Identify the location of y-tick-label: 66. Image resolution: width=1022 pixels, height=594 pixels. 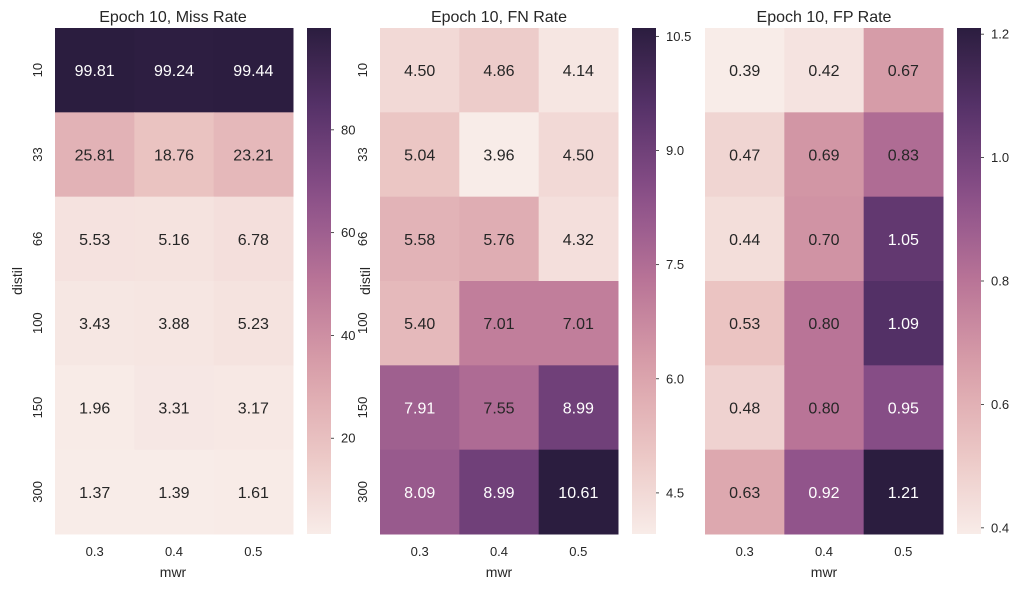
(362, 239).